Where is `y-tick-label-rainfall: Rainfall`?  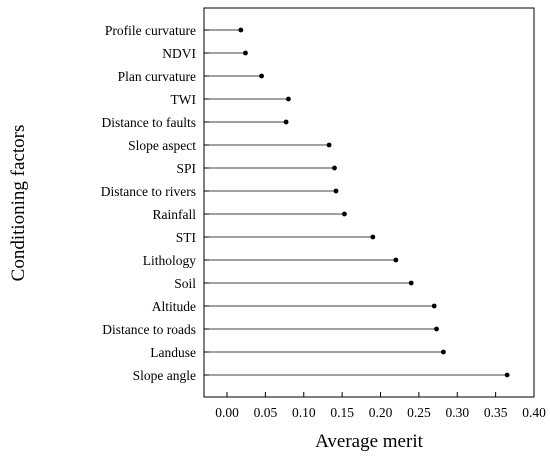 y-tick-label-rainfall: Rainfall is located at coordinates (175, 214).